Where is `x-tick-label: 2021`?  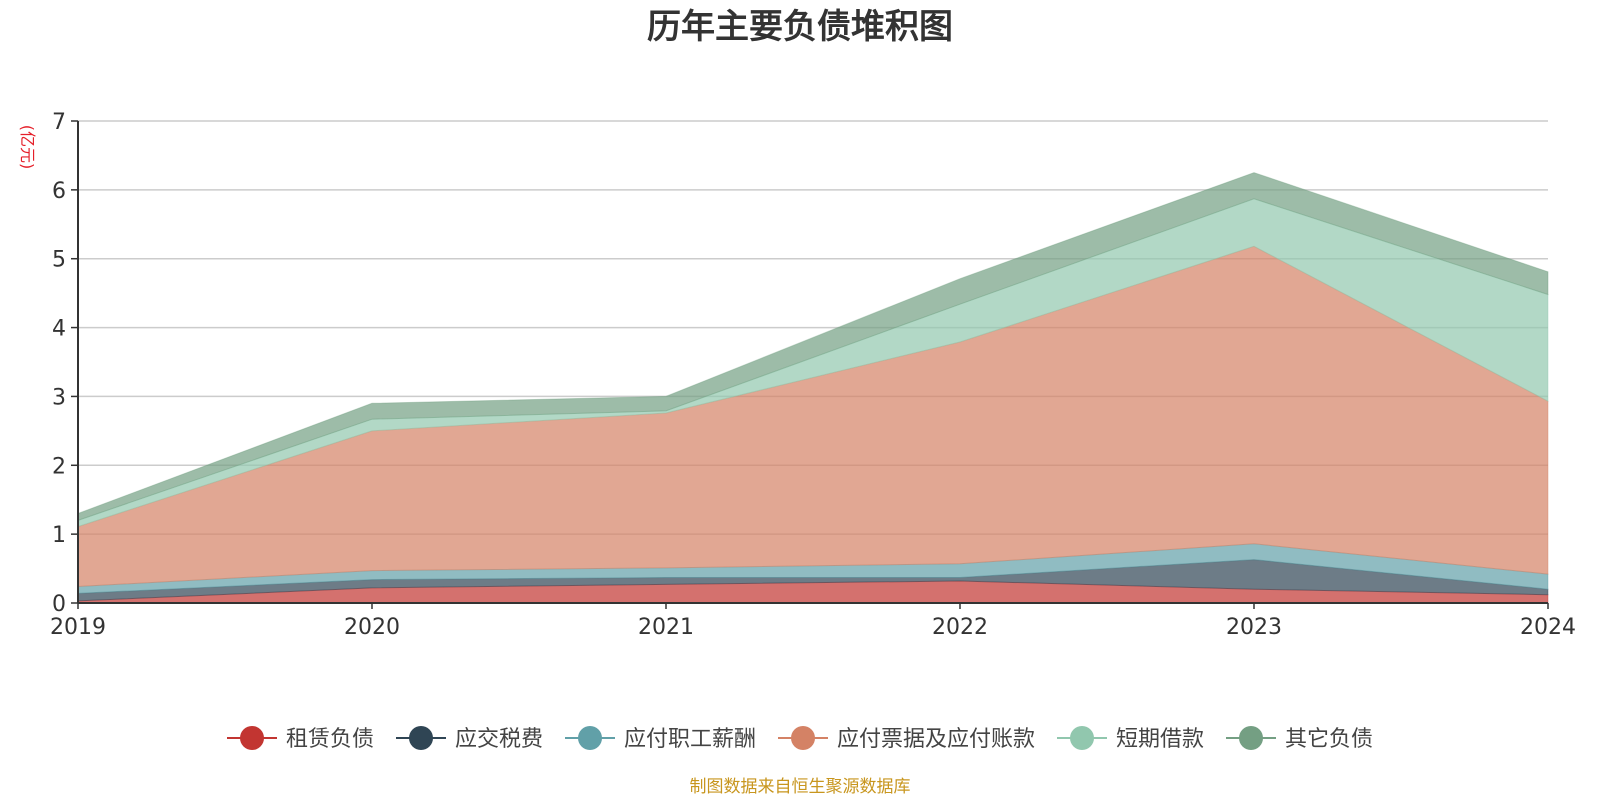
x-tick-label: 2021 is located at coordinates (666, 627).